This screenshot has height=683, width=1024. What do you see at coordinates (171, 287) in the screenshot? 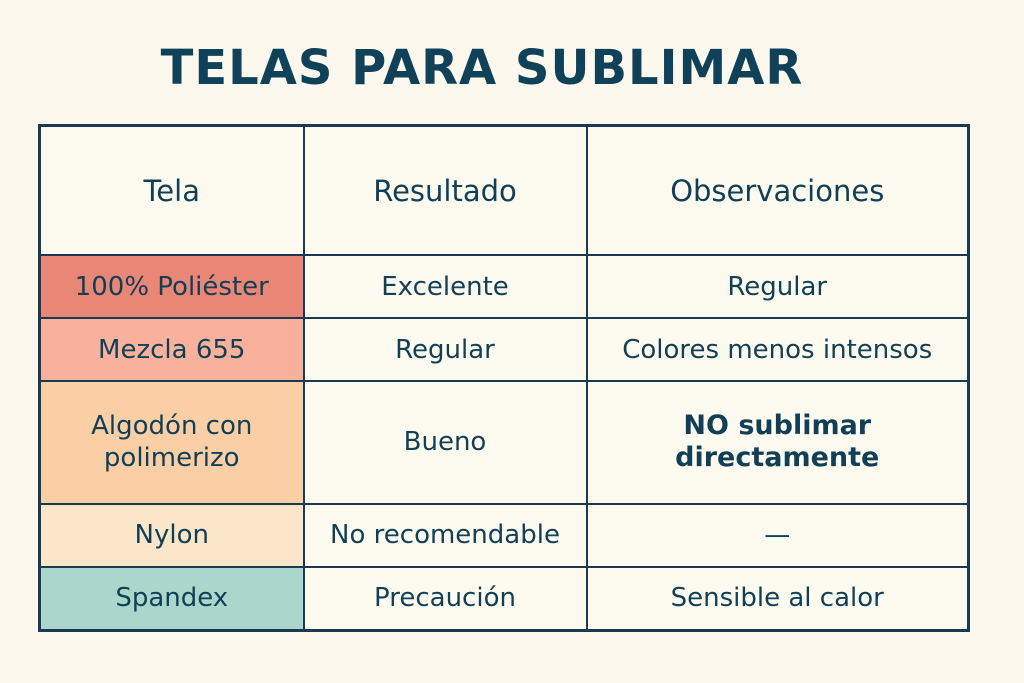
I see `cell-tela: 100% Poliéster` at bounding box center [171, 287].